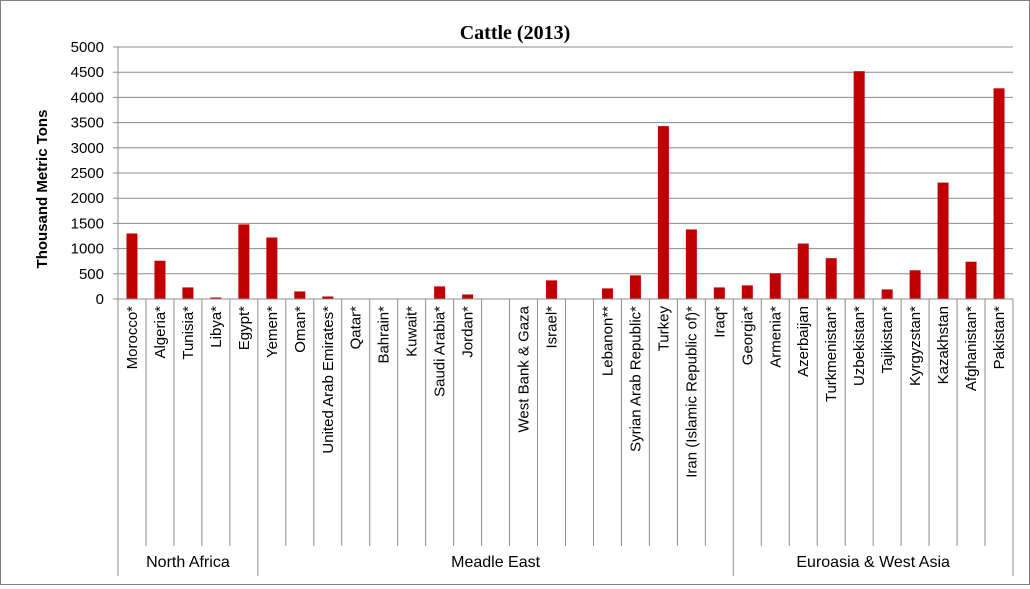 The image size is (1030, 589). Describe the element at coordinates (747, 335) in the screenshot. I see `x-tick-label: Georgia*` at that location.